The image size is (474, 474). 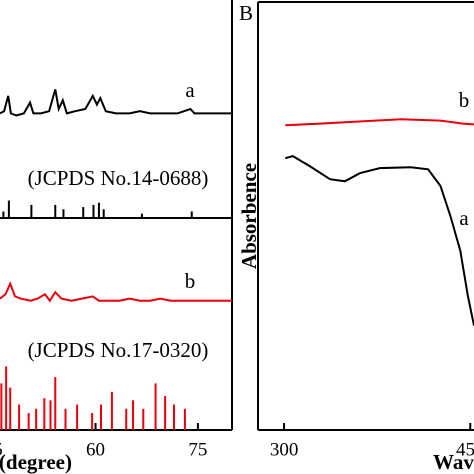 What do you see at coordinates (249, 216) in the screenshot?
I see `y-axis-label: Absorbence` at bounding box center [249, 216].